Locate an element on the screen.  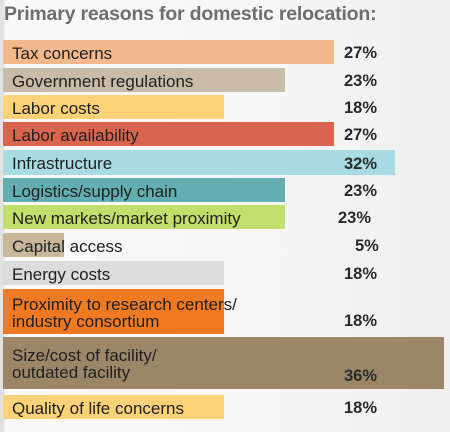
bar-label: Tax concerns is located at coordinates (62, 53).